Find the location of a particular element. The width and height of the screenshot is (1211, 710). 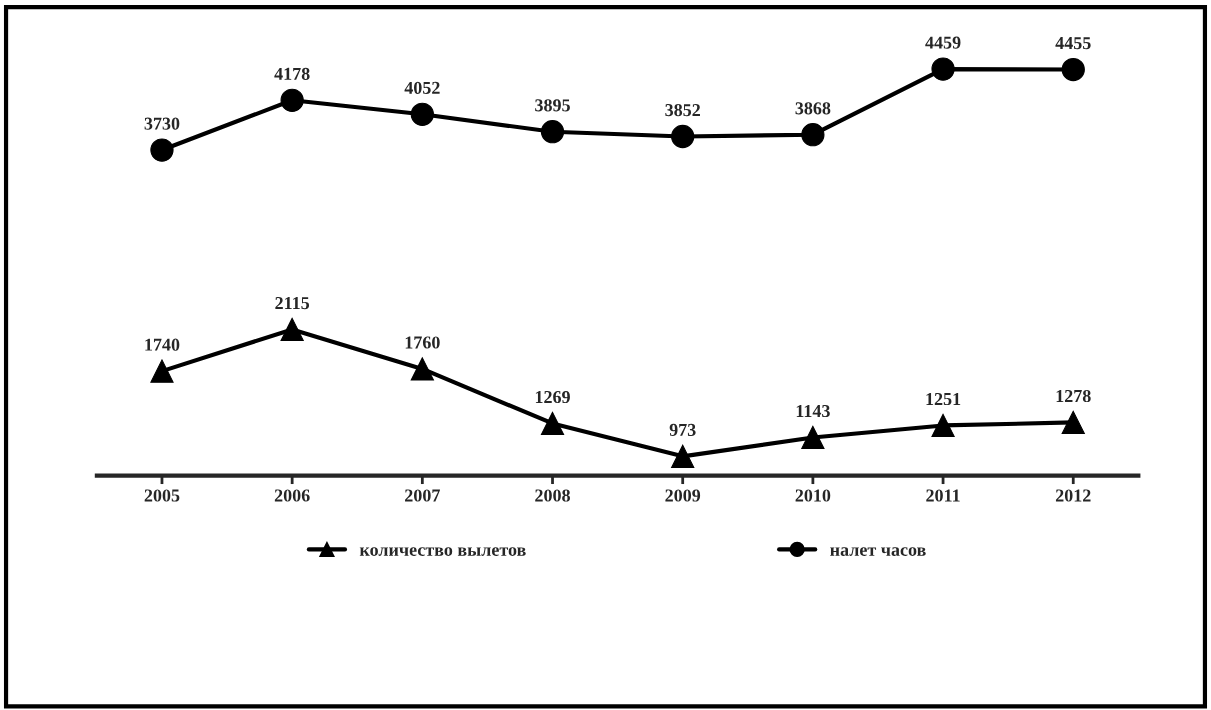

data-label: 1251 is located at coordinates (943, 399).